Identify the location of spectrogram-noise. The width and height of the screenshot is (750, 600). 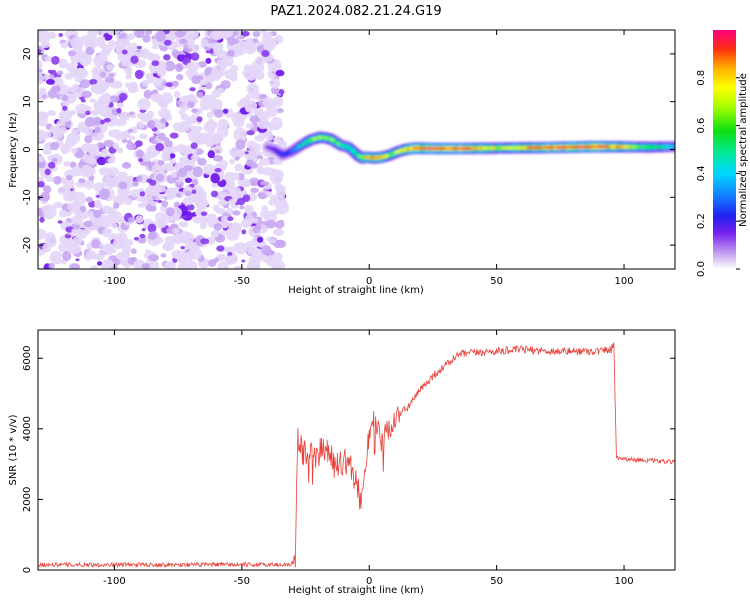
(163, 149).